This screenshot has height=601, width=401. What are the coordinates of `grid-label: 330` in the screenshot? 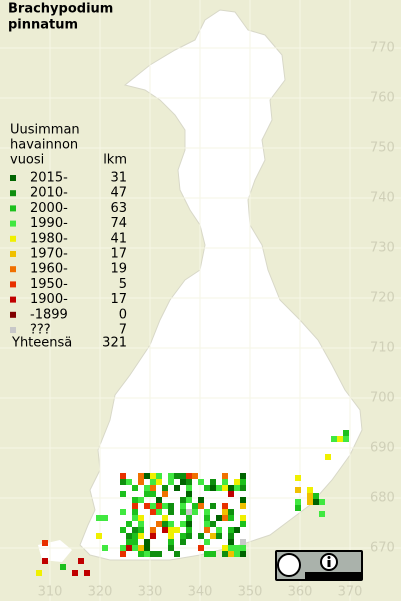 It's located at (150, 592).